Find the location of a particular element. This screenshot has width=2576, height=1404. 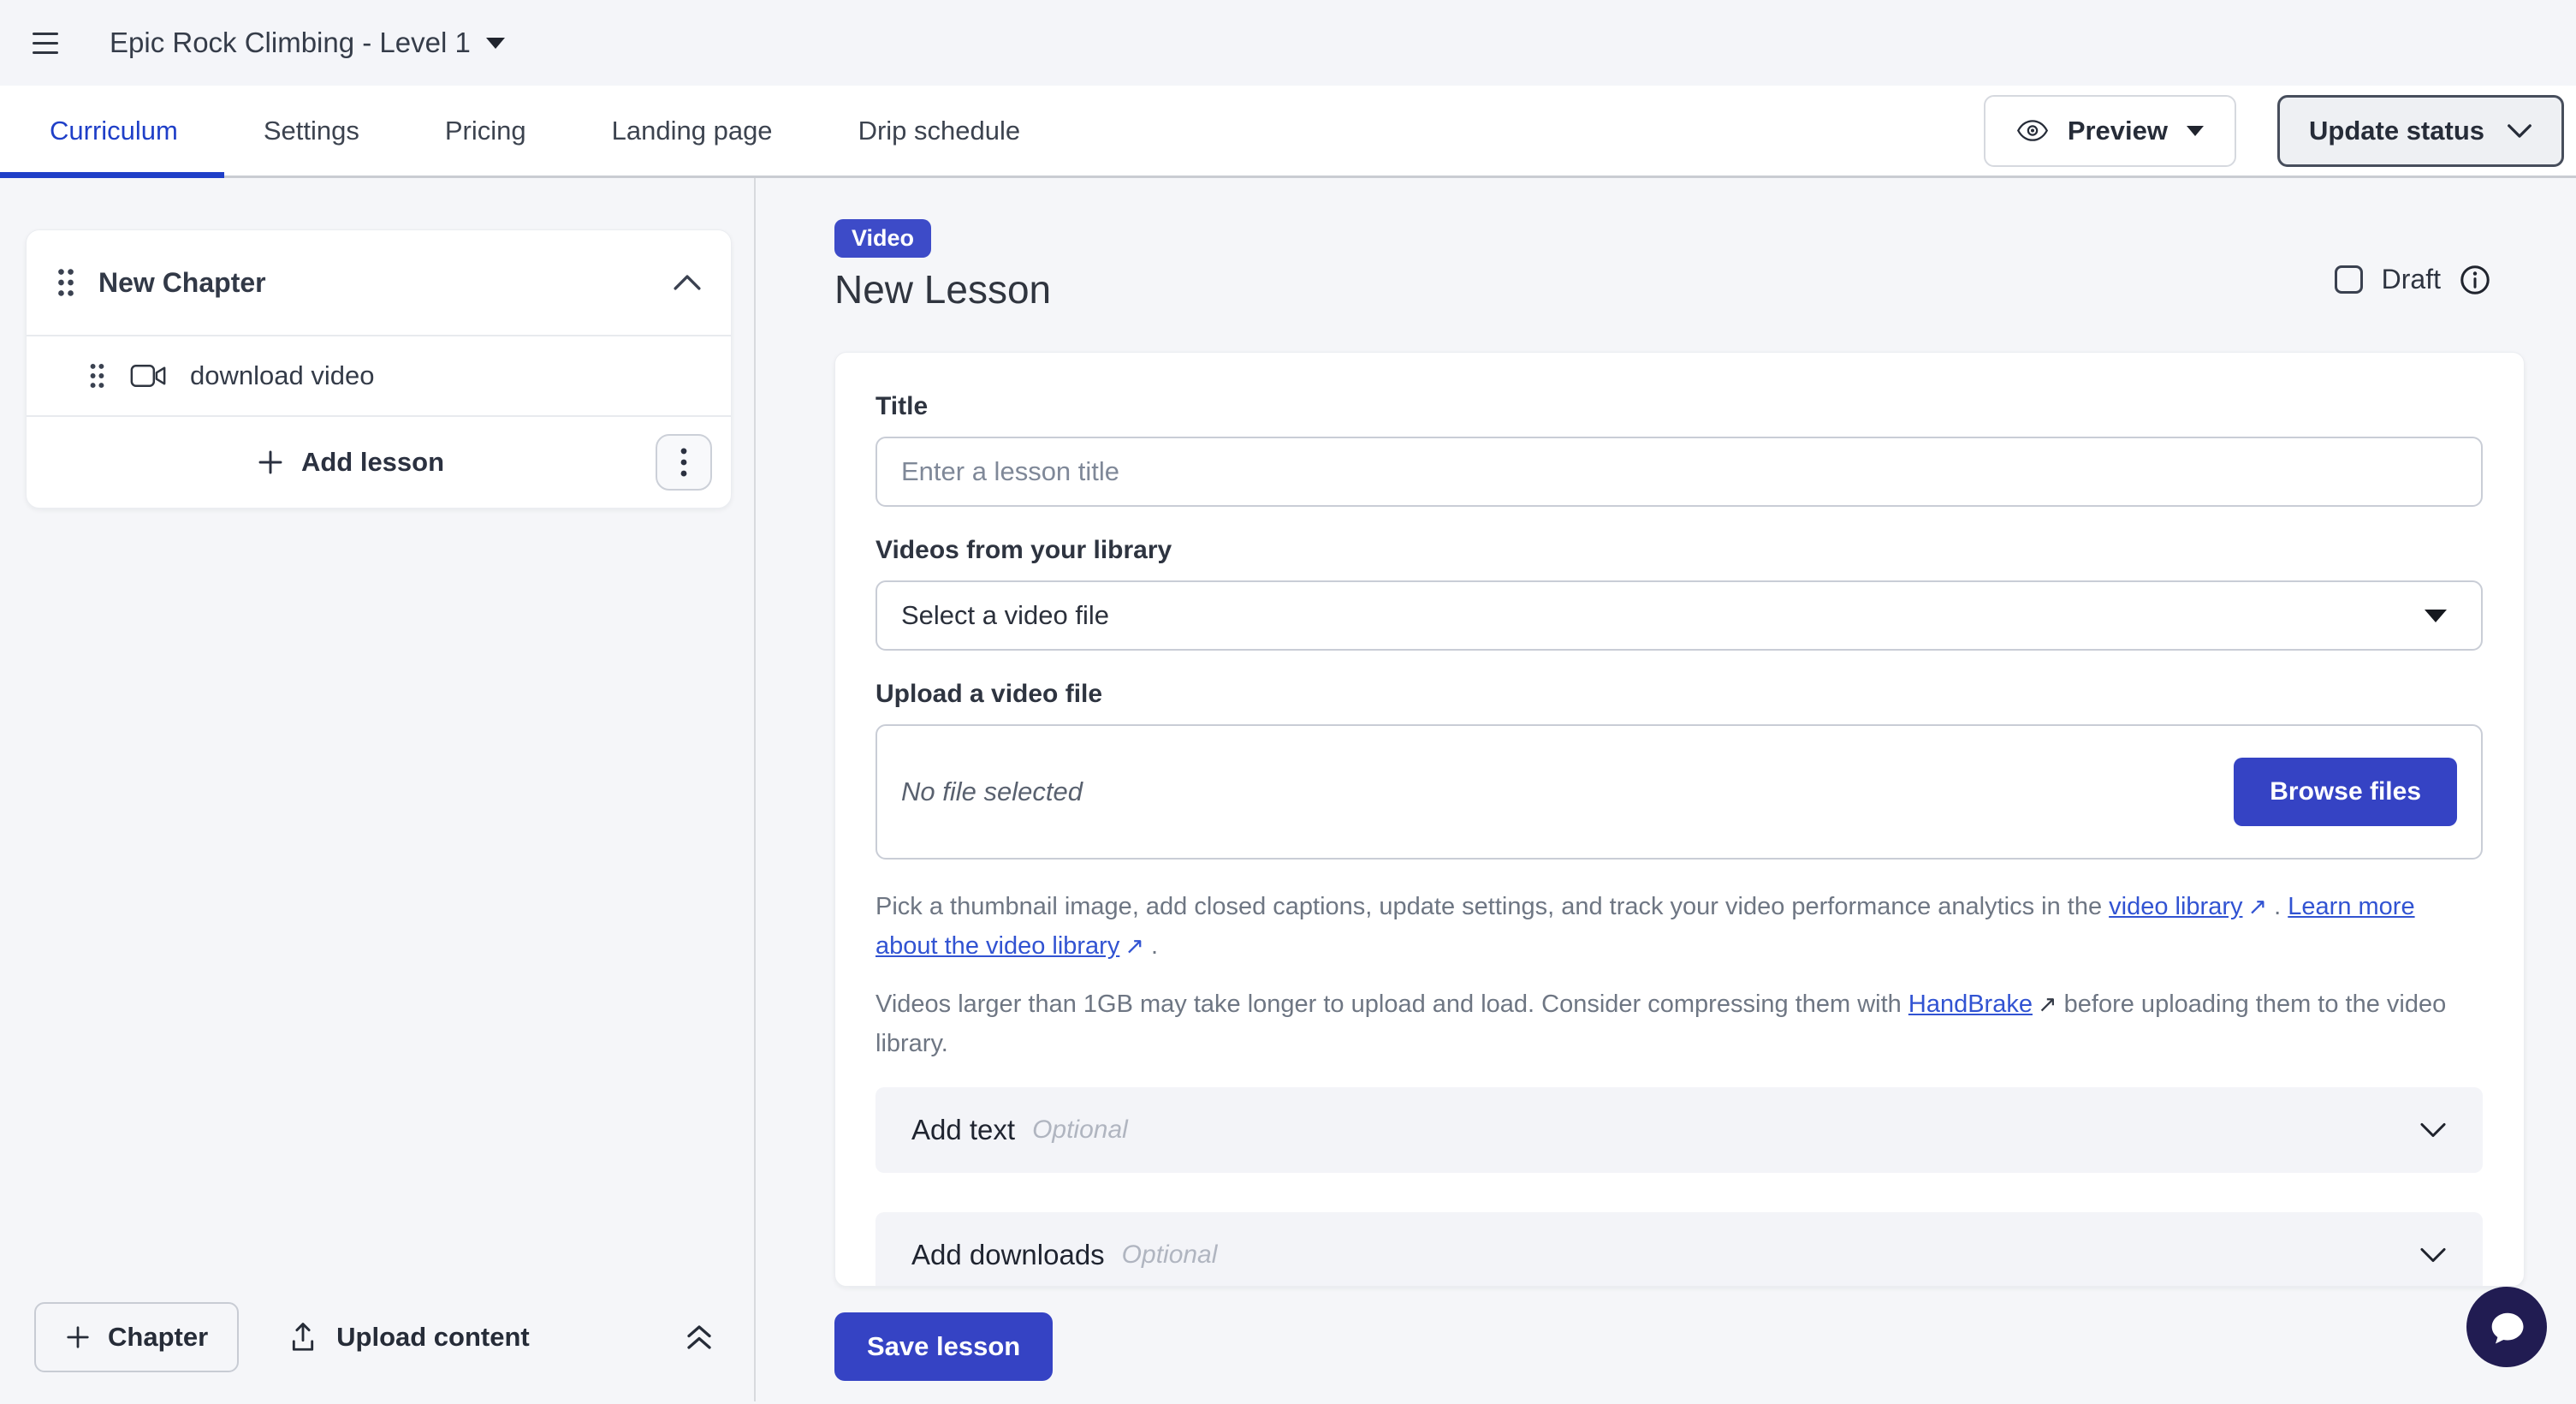

active-tab-indicator is located at coordinates (112, 175).